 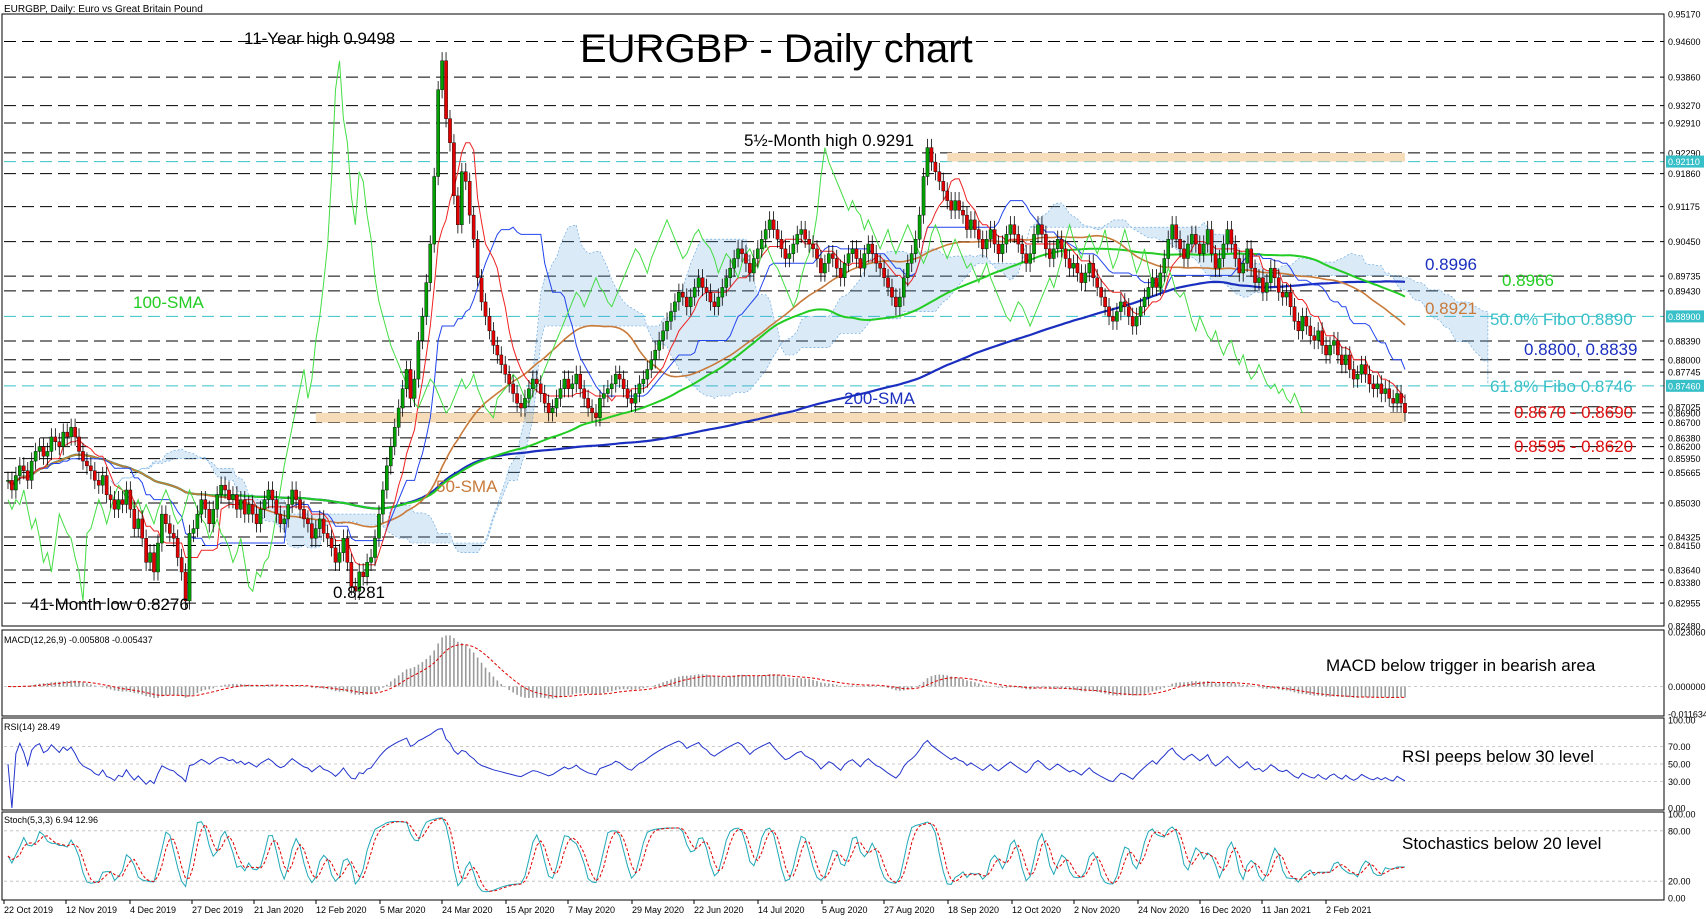 I want to click on y-tick-label: 0.90450, so click(x=1684, y=242).